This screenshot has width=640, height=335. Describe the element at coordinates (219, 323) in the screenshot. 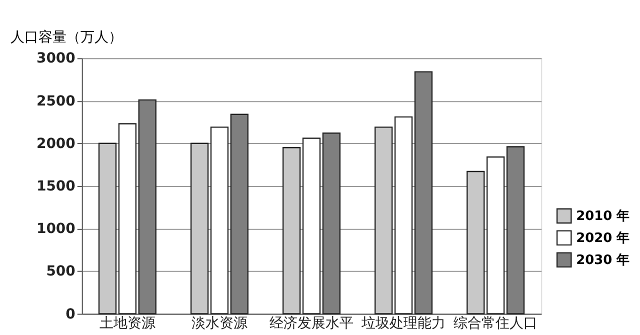

I see `x-tick-label: 淡水资源` at that location.